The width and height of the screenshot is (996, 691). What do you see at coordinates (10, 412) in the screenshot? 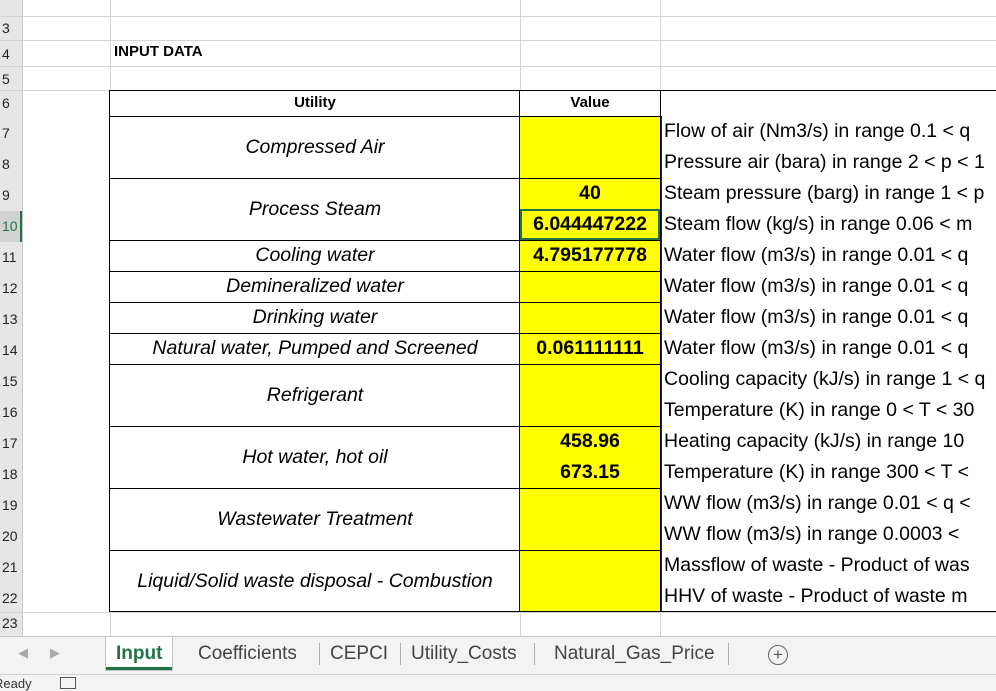
I see `row-number: 16` at bounding box center [10, 412].